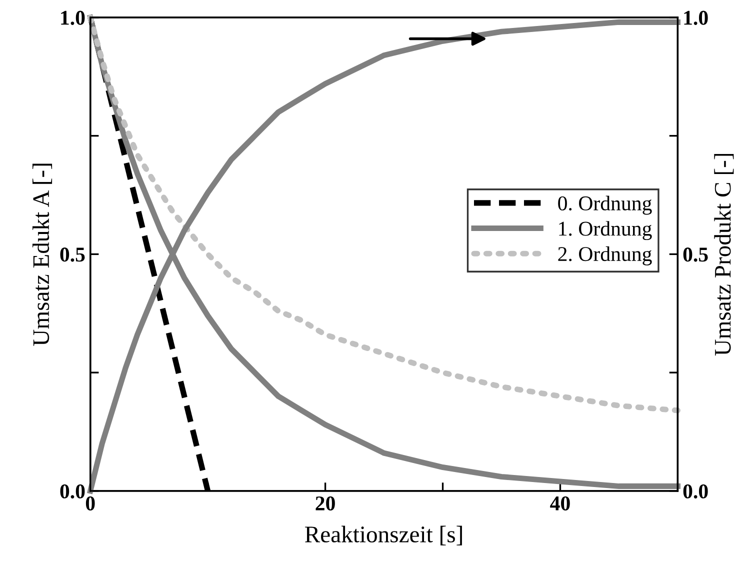 Image resolution: width=753 pixels, height=581 pixels. Describe the element at coordinates (560, 503) in the screenshot. I see `x-tick-label: 40` at that location.